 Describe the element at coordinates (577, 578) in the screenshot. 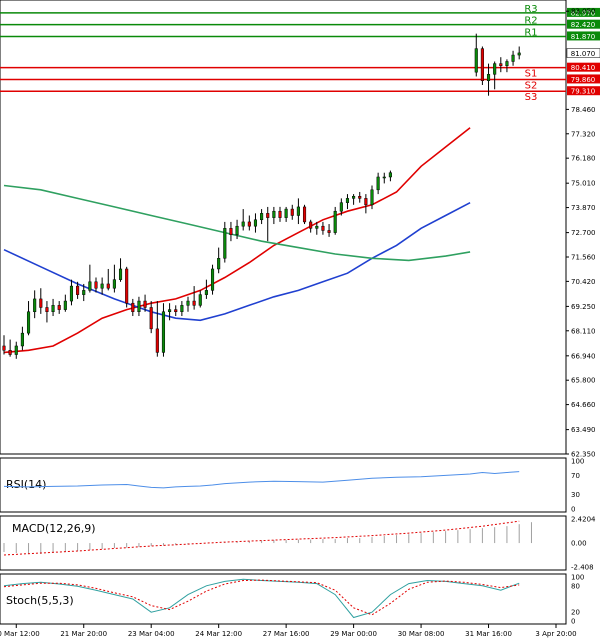

I see `stoch-tick-label: 100` at that location.